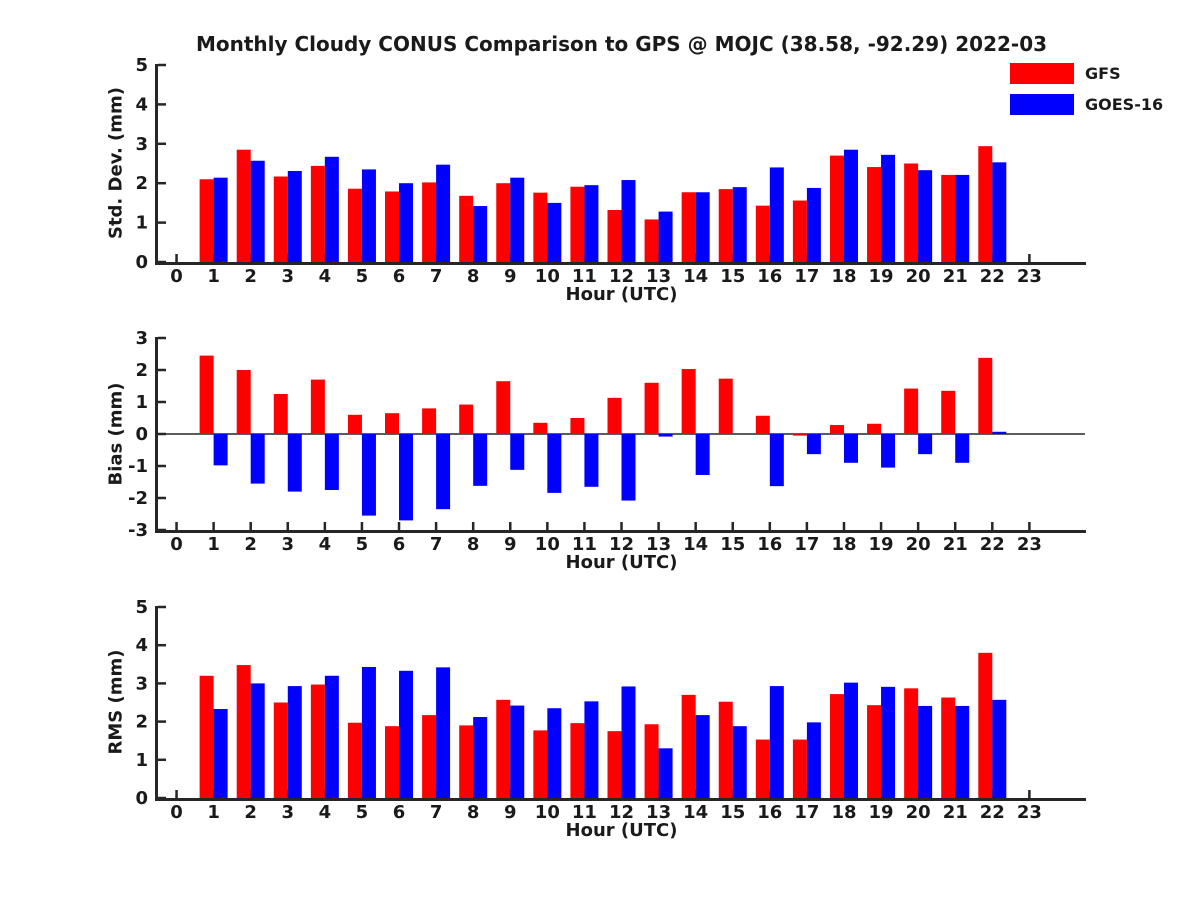 The image size is (1200, 900). I want to click on y-tick-label: 1, so click(141, 223).